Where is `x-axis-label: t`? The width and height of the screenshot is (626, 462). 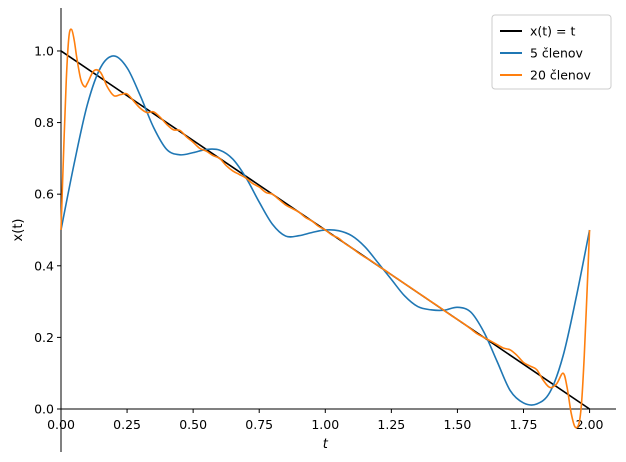 x-axis-label: t is located at coordinates (326, 444).